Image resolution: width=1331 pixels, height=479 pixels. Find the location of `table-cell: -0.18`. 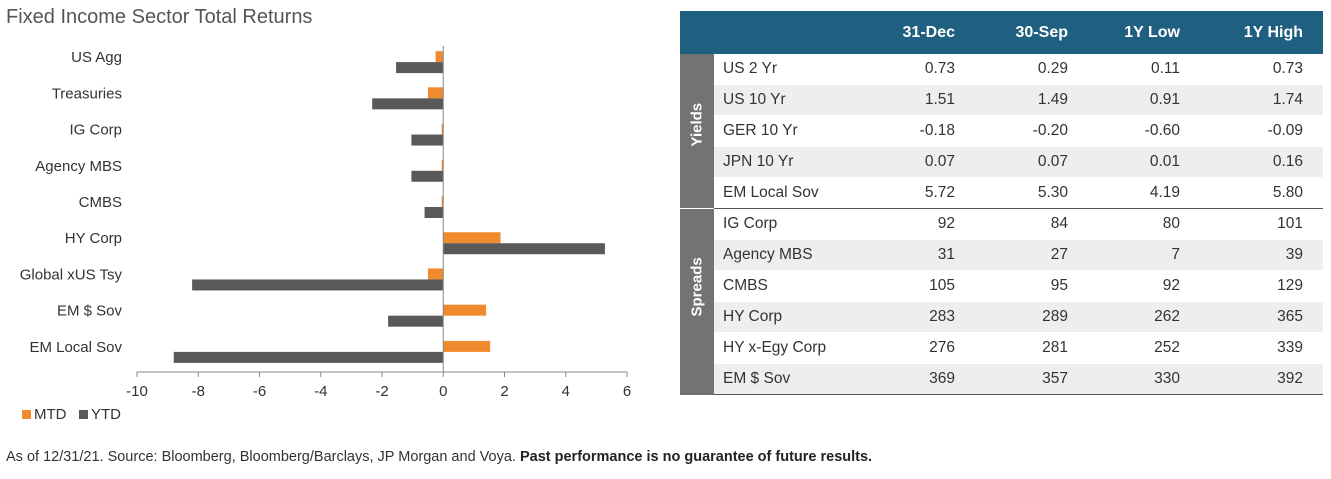

table-cell: -0.18 is located at coordinates (917, 131).